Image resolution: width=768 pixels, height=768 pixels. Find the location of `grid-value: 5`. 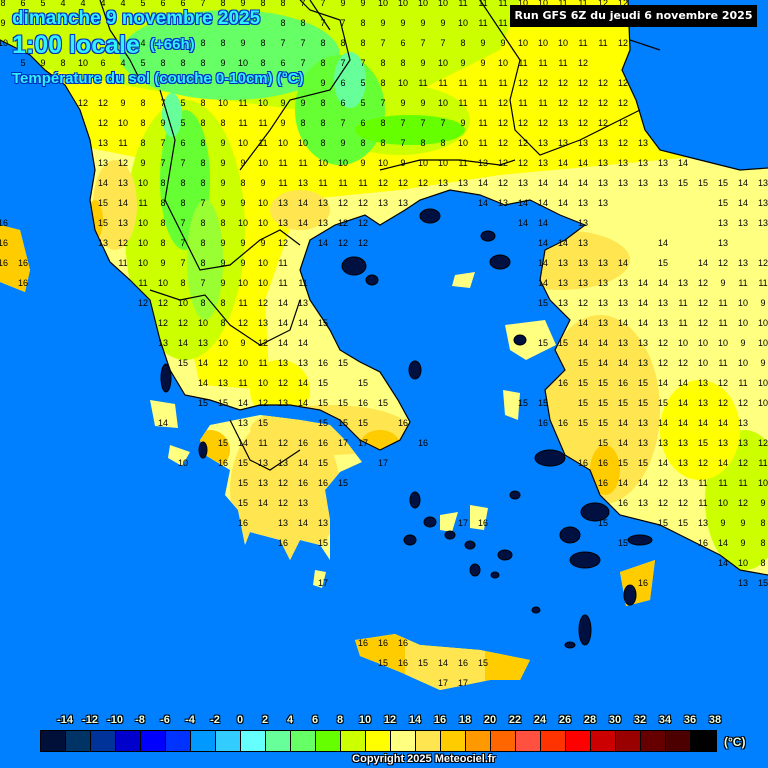

grid-value: 5 is located at coordinates (142, 4).